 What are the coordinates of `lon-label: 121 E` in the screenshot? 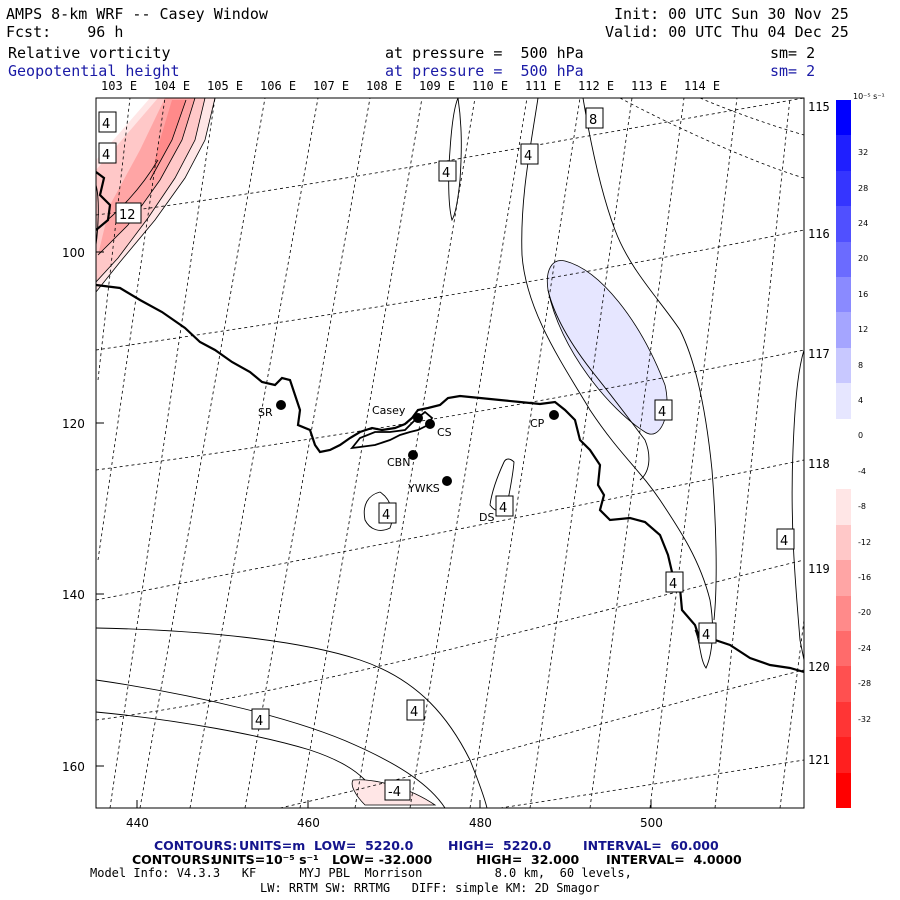 It's located at (826, 760).